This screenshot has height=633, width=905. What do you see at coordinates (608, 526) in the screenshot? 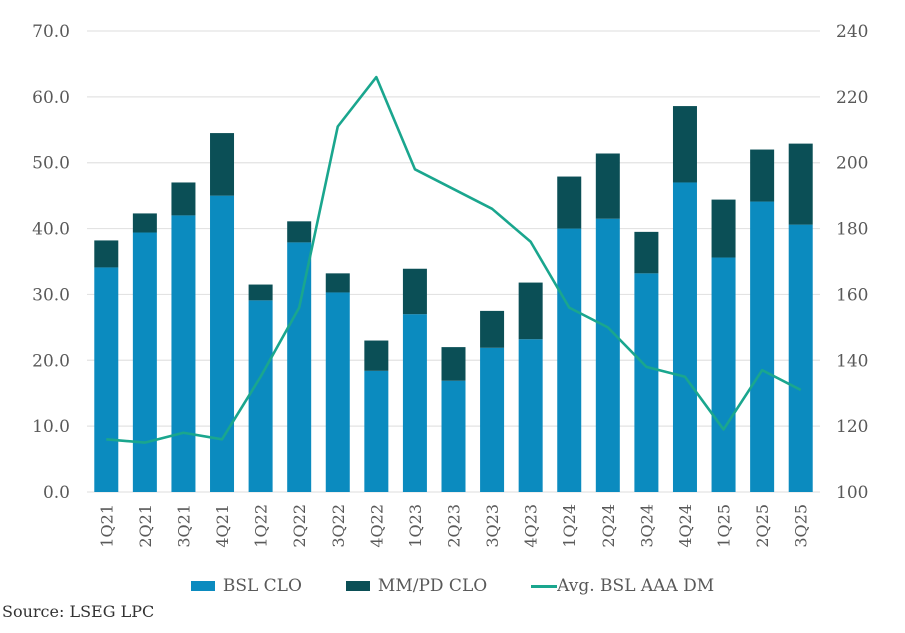
I see `x-tick-label: 2Q24` at bounding box center [608, 526].